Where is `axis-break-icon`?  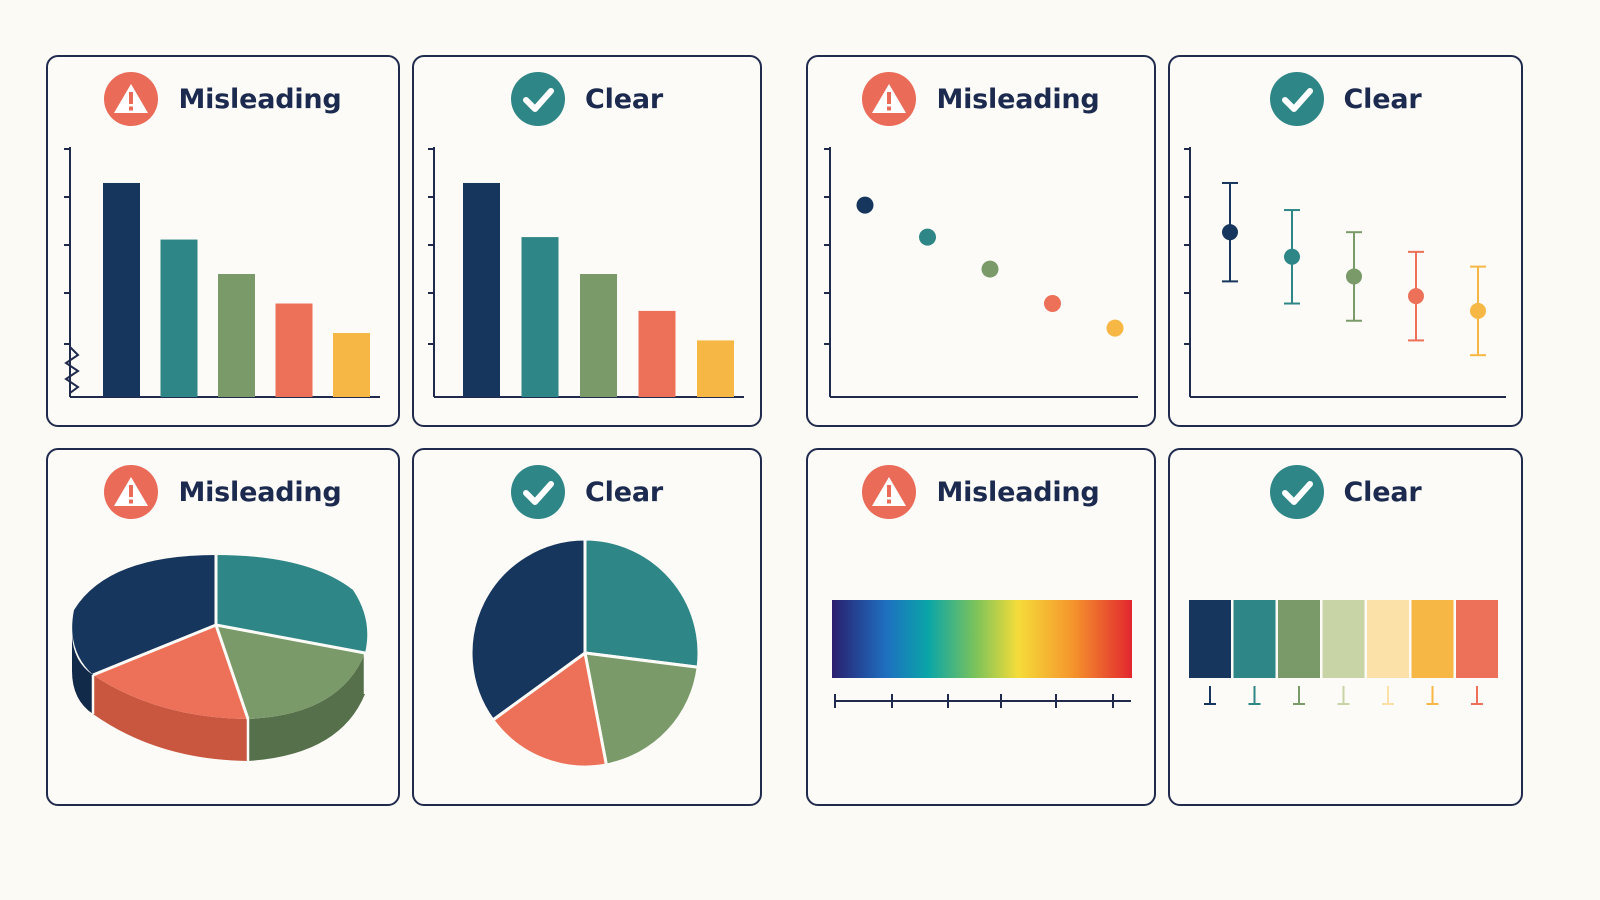 axis-break-icon is located at coordinates (72, 370).